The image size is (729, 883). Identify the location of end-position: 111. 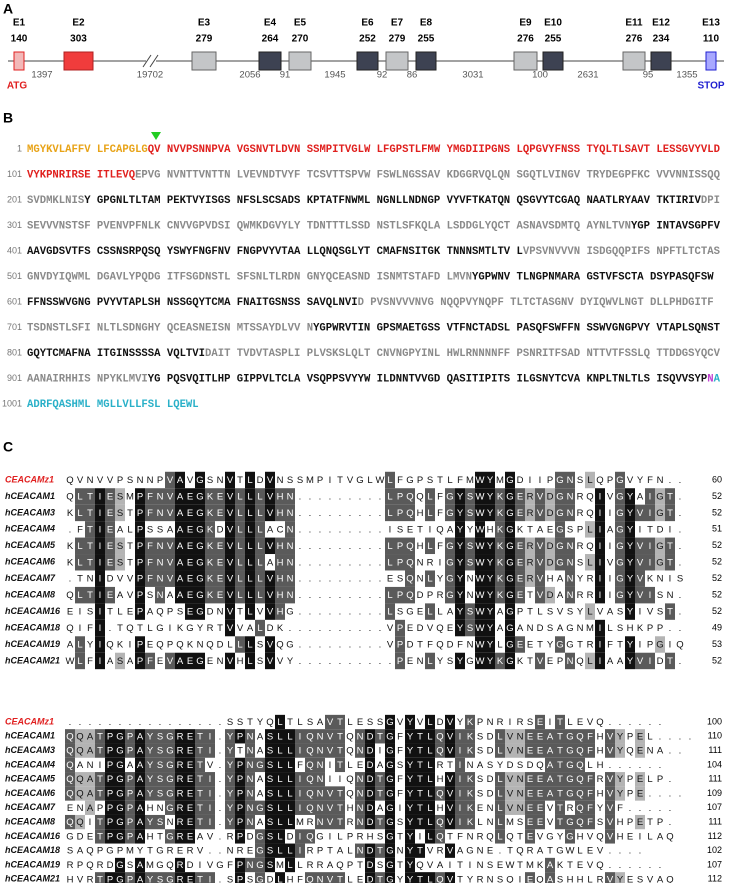
(715, 779).